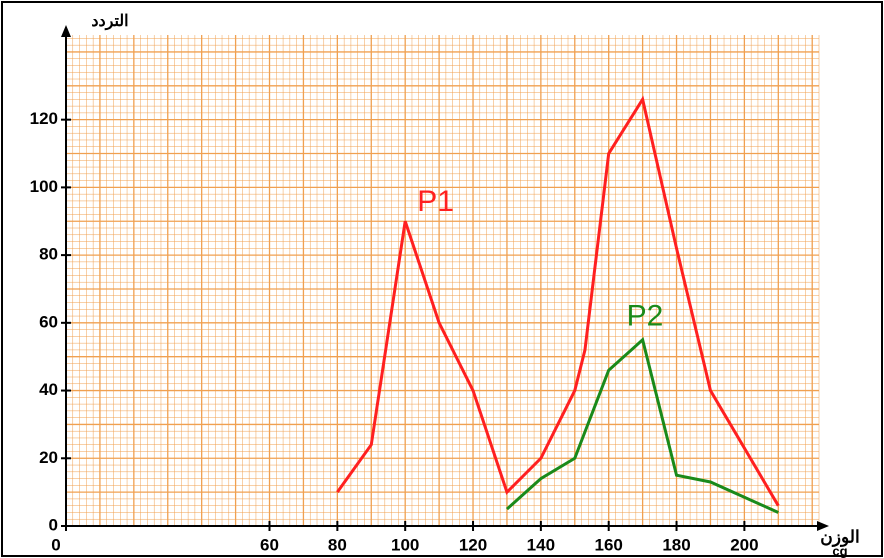 The height and width of the screenshot is (558, 884). I want to click on x-tick-label: 140, so click(541, 544).